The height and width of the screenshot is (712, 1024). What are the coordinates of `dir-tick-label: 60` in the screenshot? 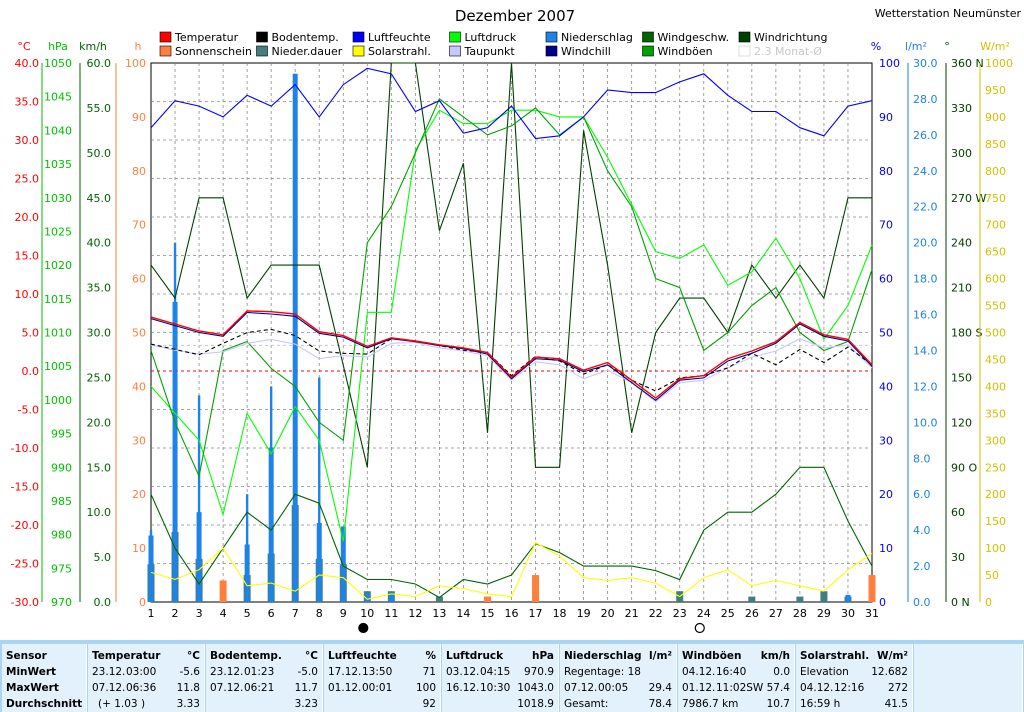 It's located at (958, 512).